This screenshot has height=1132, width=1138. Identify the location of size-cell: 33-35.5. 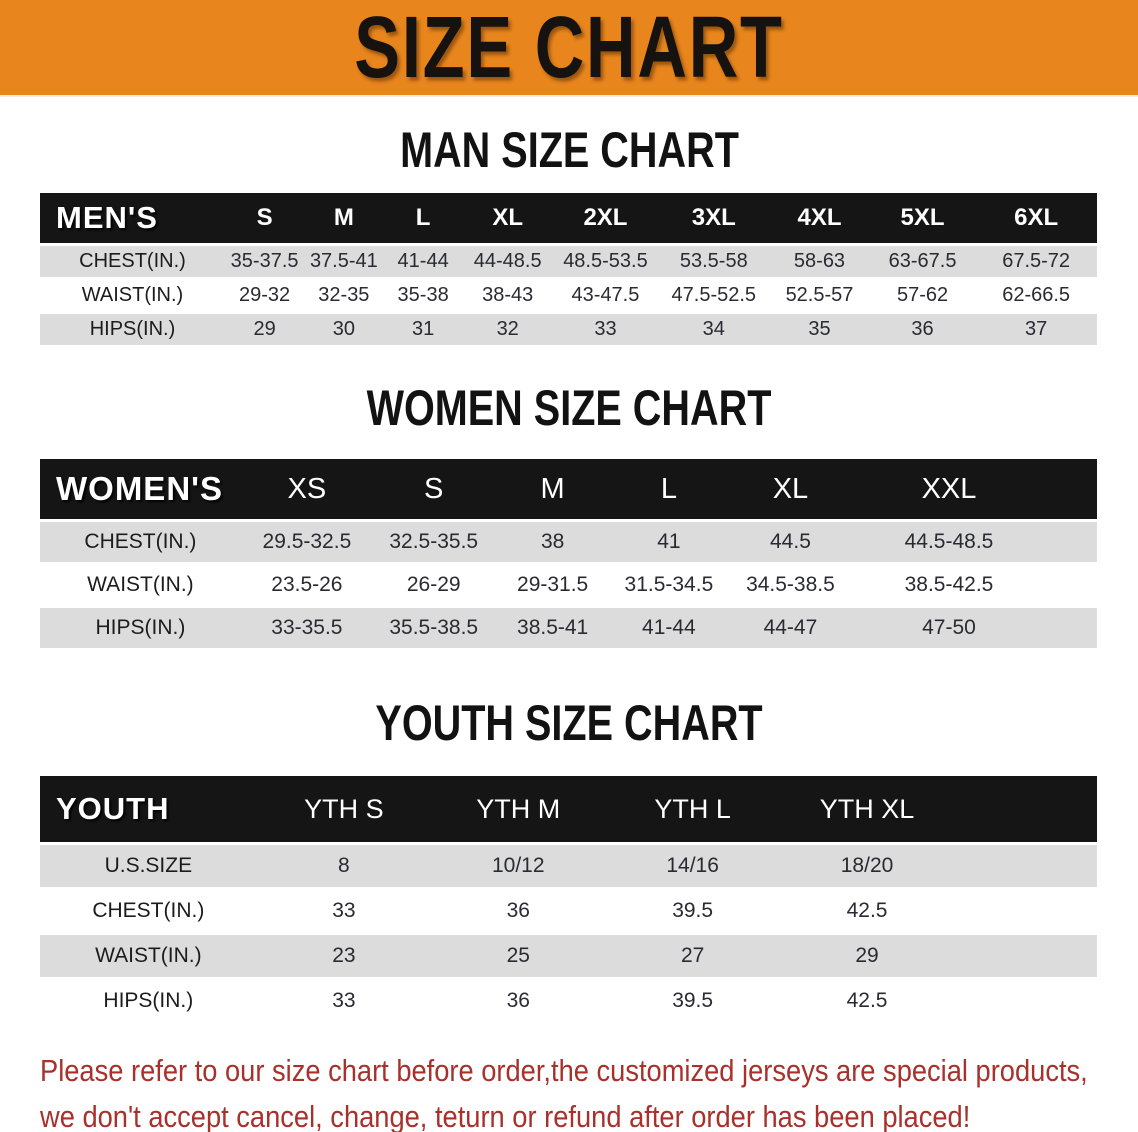
(307, 627).